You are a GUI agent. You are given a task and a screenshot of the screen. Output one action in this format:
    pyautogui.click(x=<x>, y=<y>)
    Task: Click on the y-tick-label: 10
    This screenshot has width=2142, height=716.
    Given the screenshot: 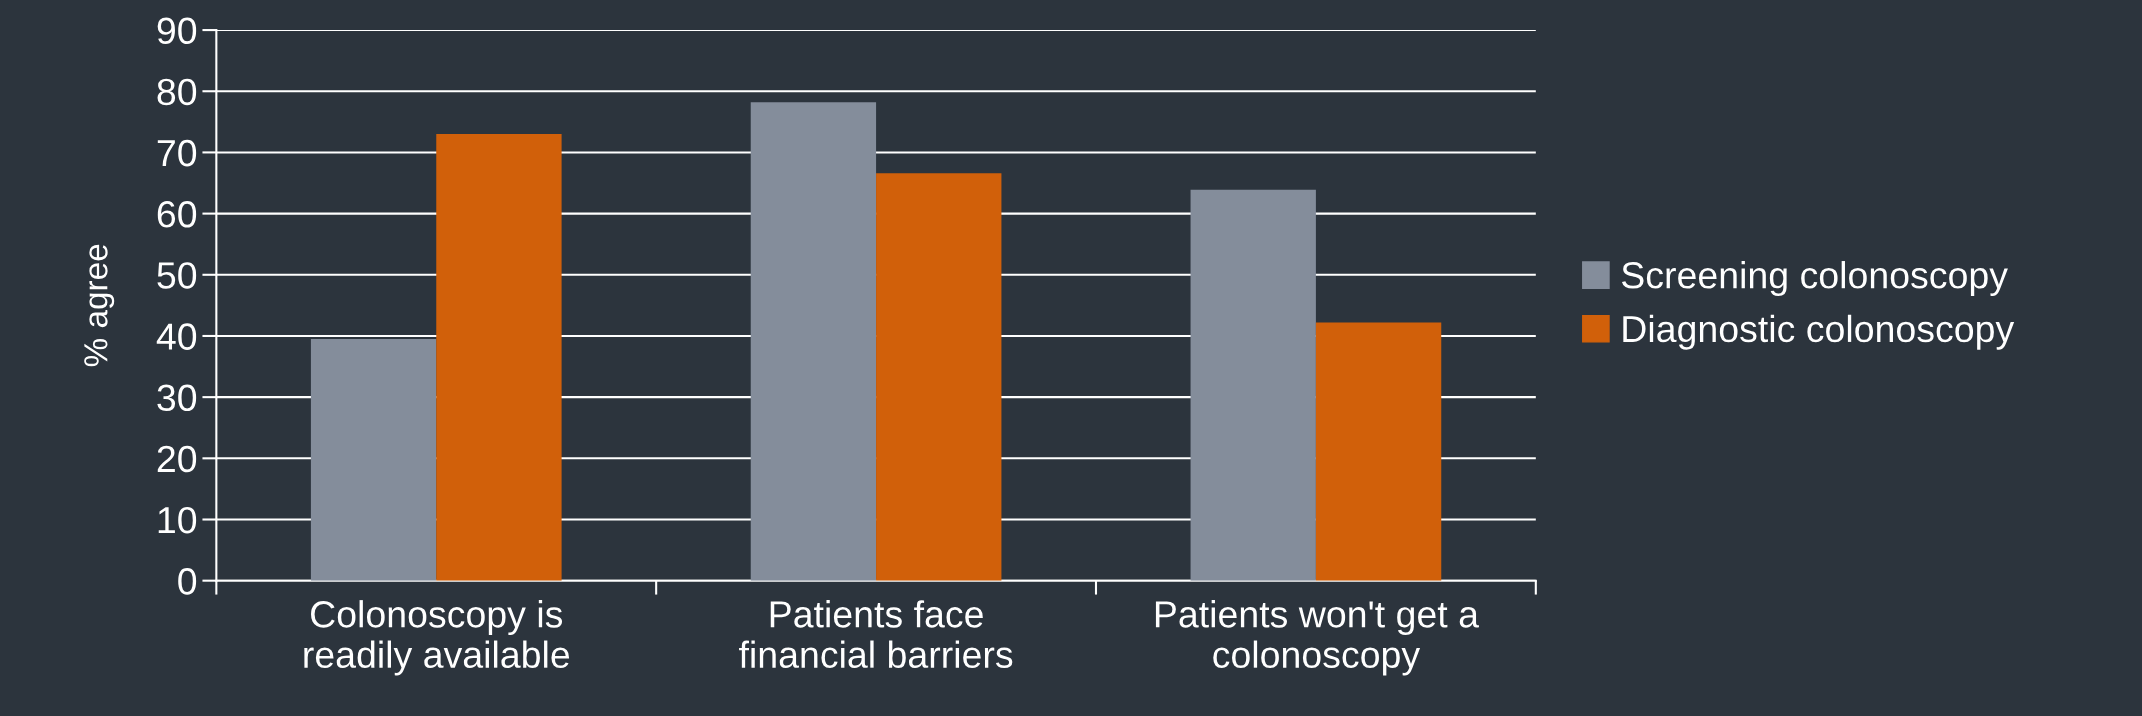 What is the action you would take?
    pyautogui.click(x=177, y=520)
    